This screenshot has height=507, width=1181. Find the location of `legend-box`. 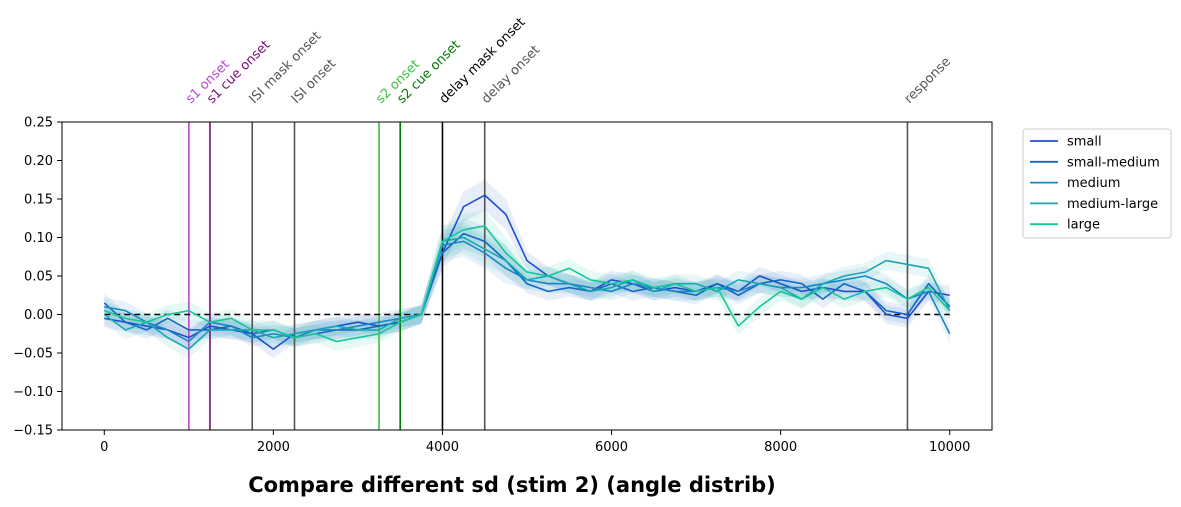

legend-box is located at coordinates (1097, 183).